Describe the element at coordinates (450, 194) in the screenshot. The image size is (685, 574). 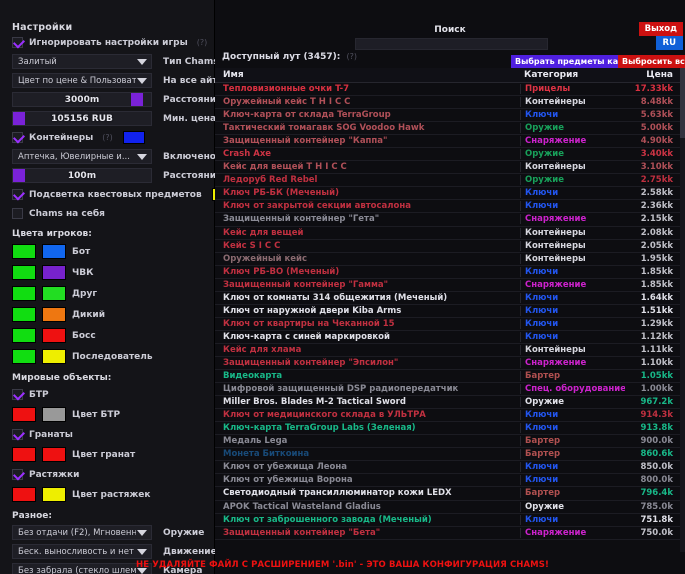
I see `table-row: Ключ РБ-БК (Меченый) Ключи 2.58kk` at that location.